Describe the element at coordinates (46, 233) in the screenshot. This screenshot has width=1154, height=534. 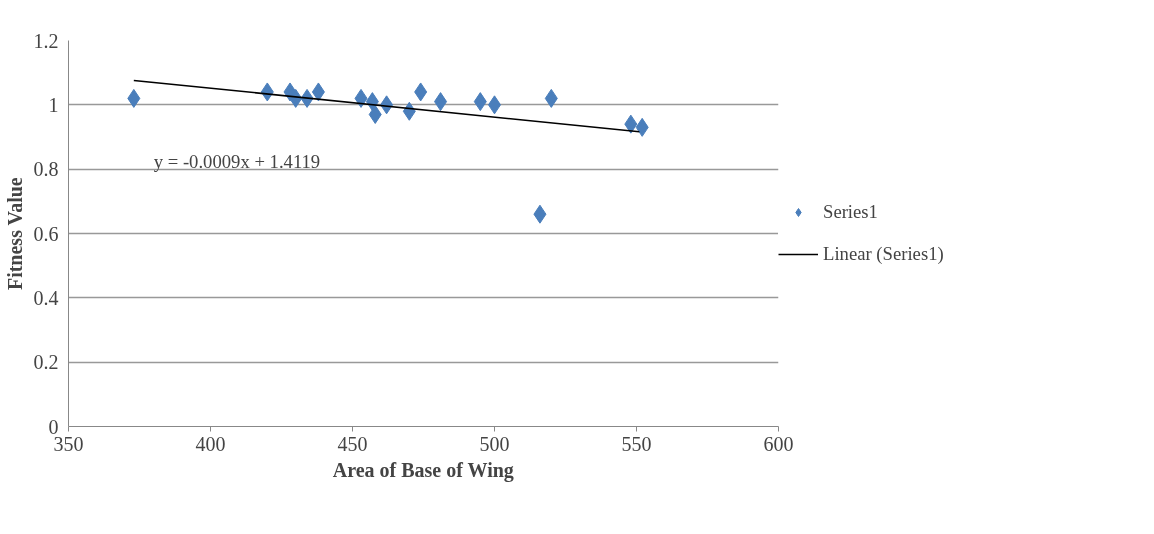
I see `y-tick-label: 0.6` at that location.